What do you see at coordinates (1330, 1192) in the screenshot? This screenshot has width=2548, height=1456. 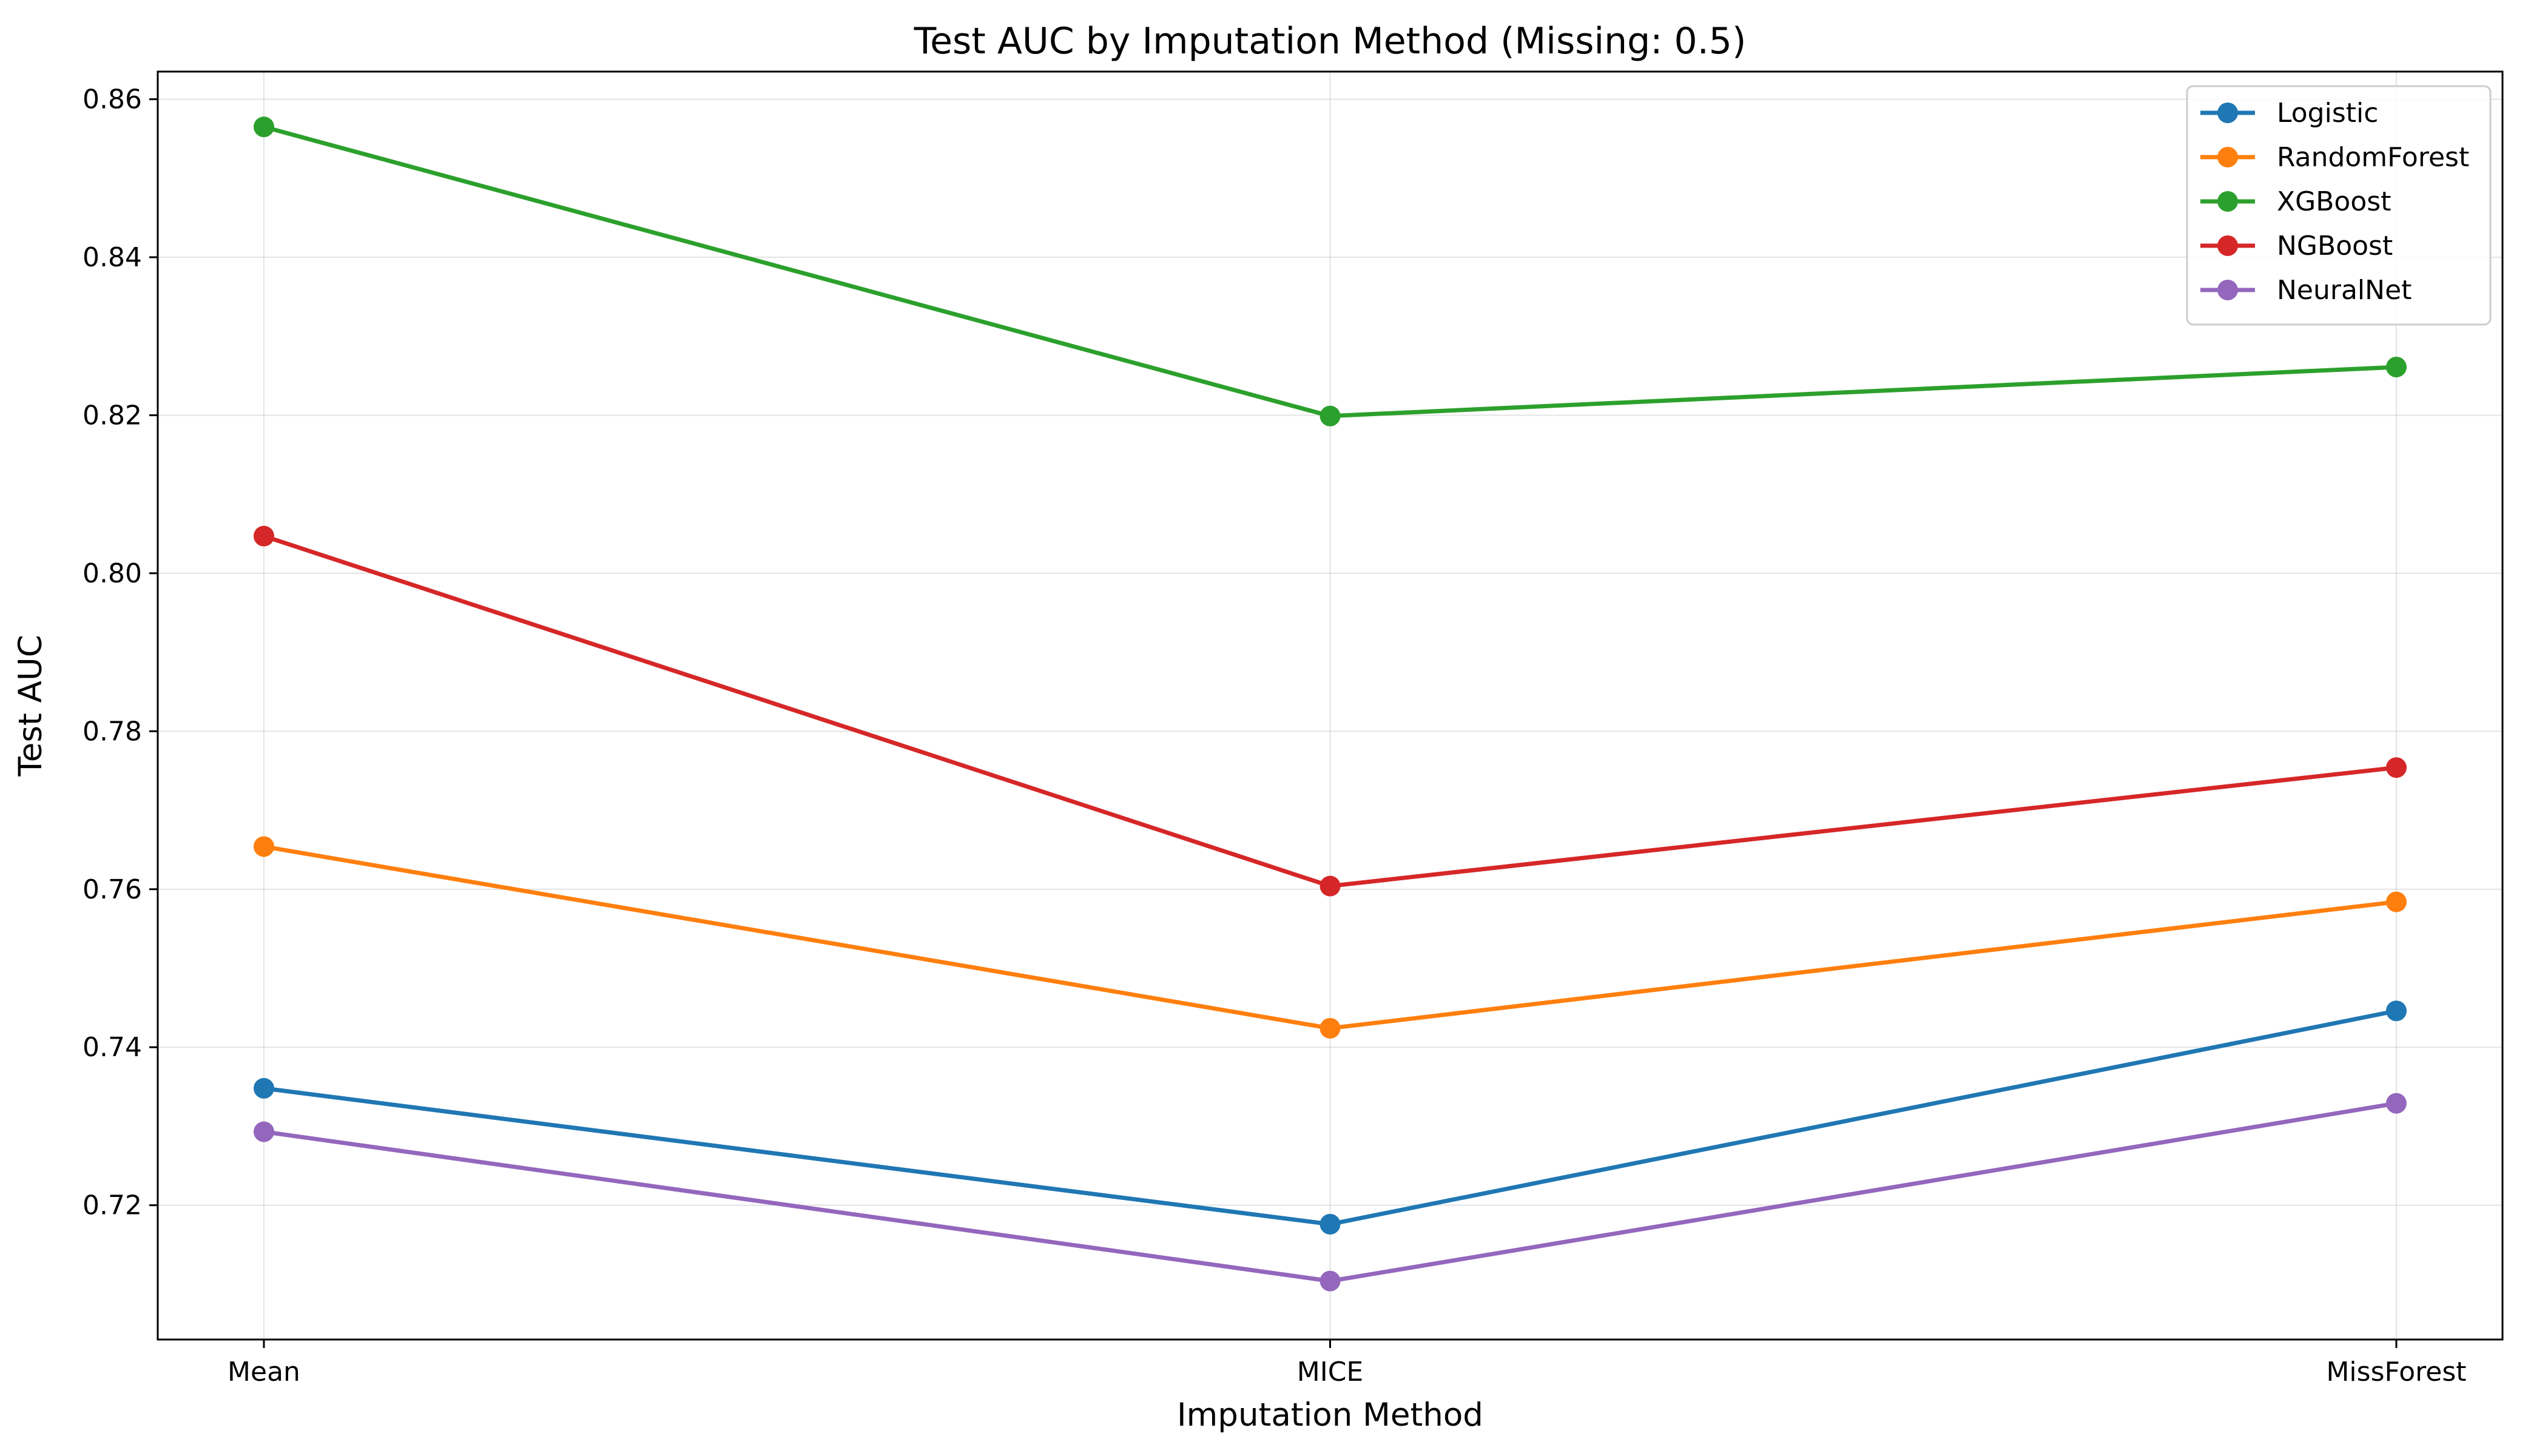 I see `series-neuralnet` at bounding box center [1330, 1192].